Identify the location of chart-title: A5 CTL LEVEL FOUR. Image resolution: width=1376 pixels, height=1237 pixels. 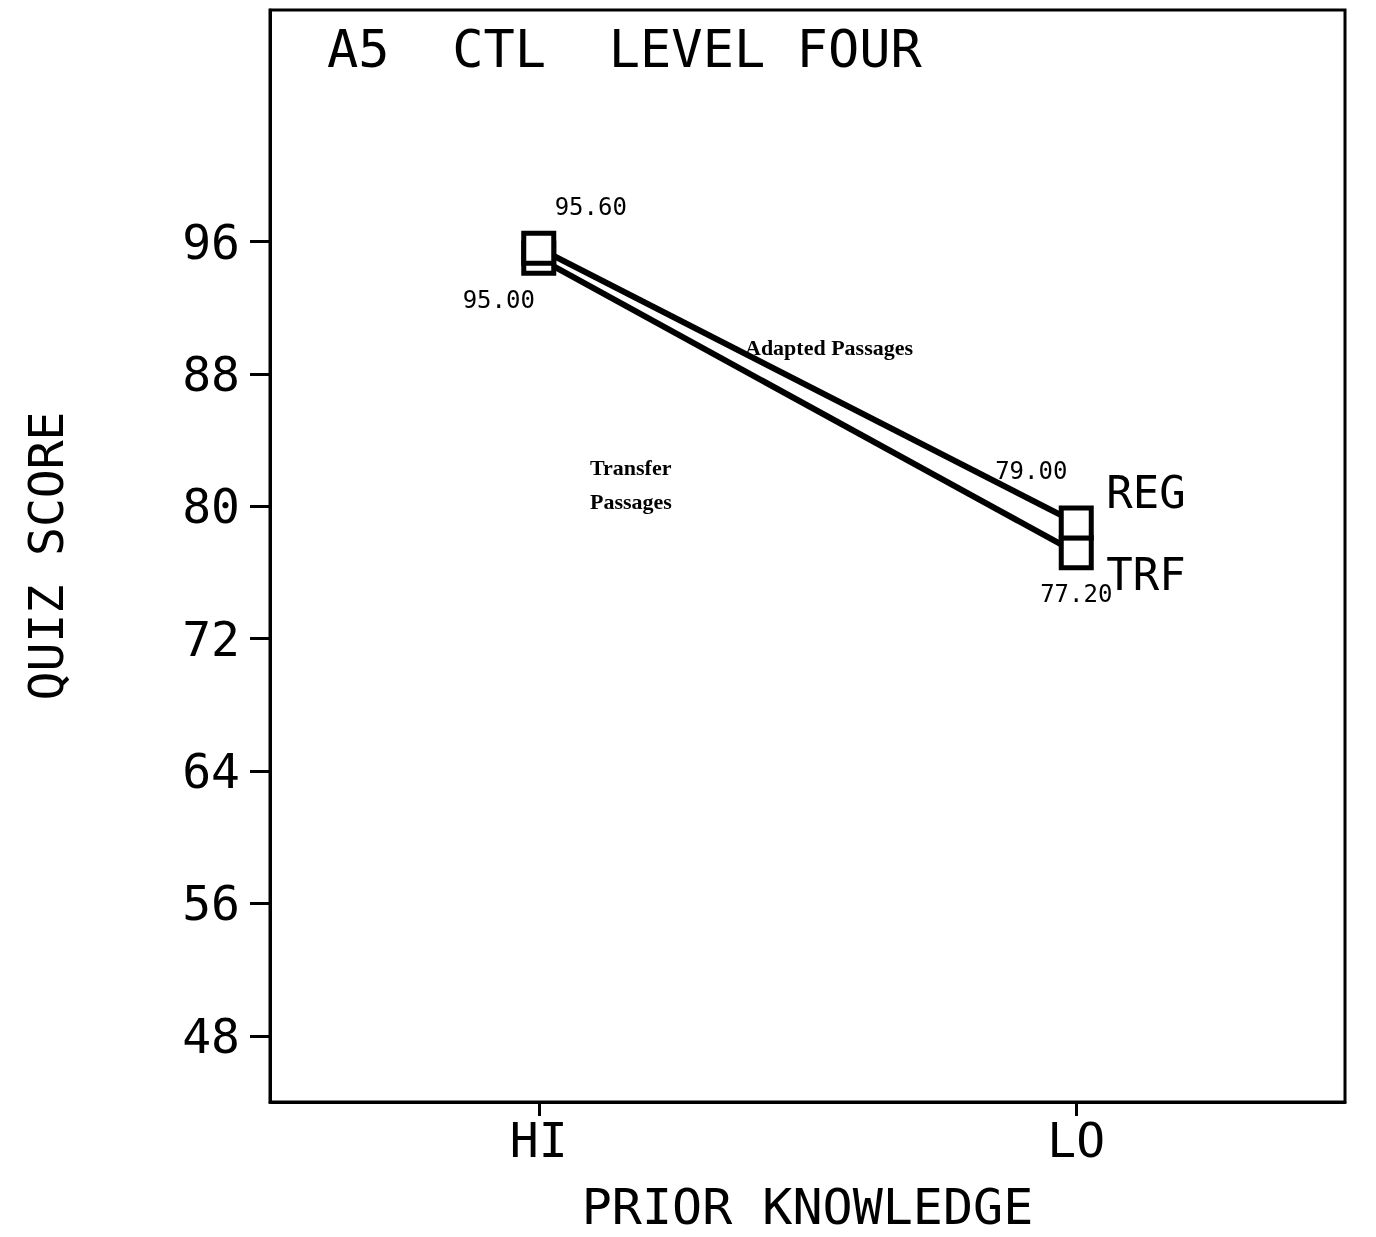
(625, 49).